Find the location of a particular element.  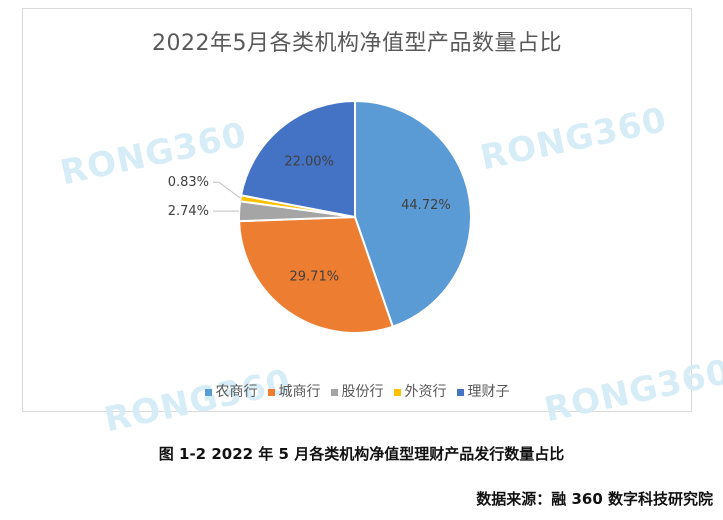

slice-wealth-subsidiaries is located at coordinates (297, 159).